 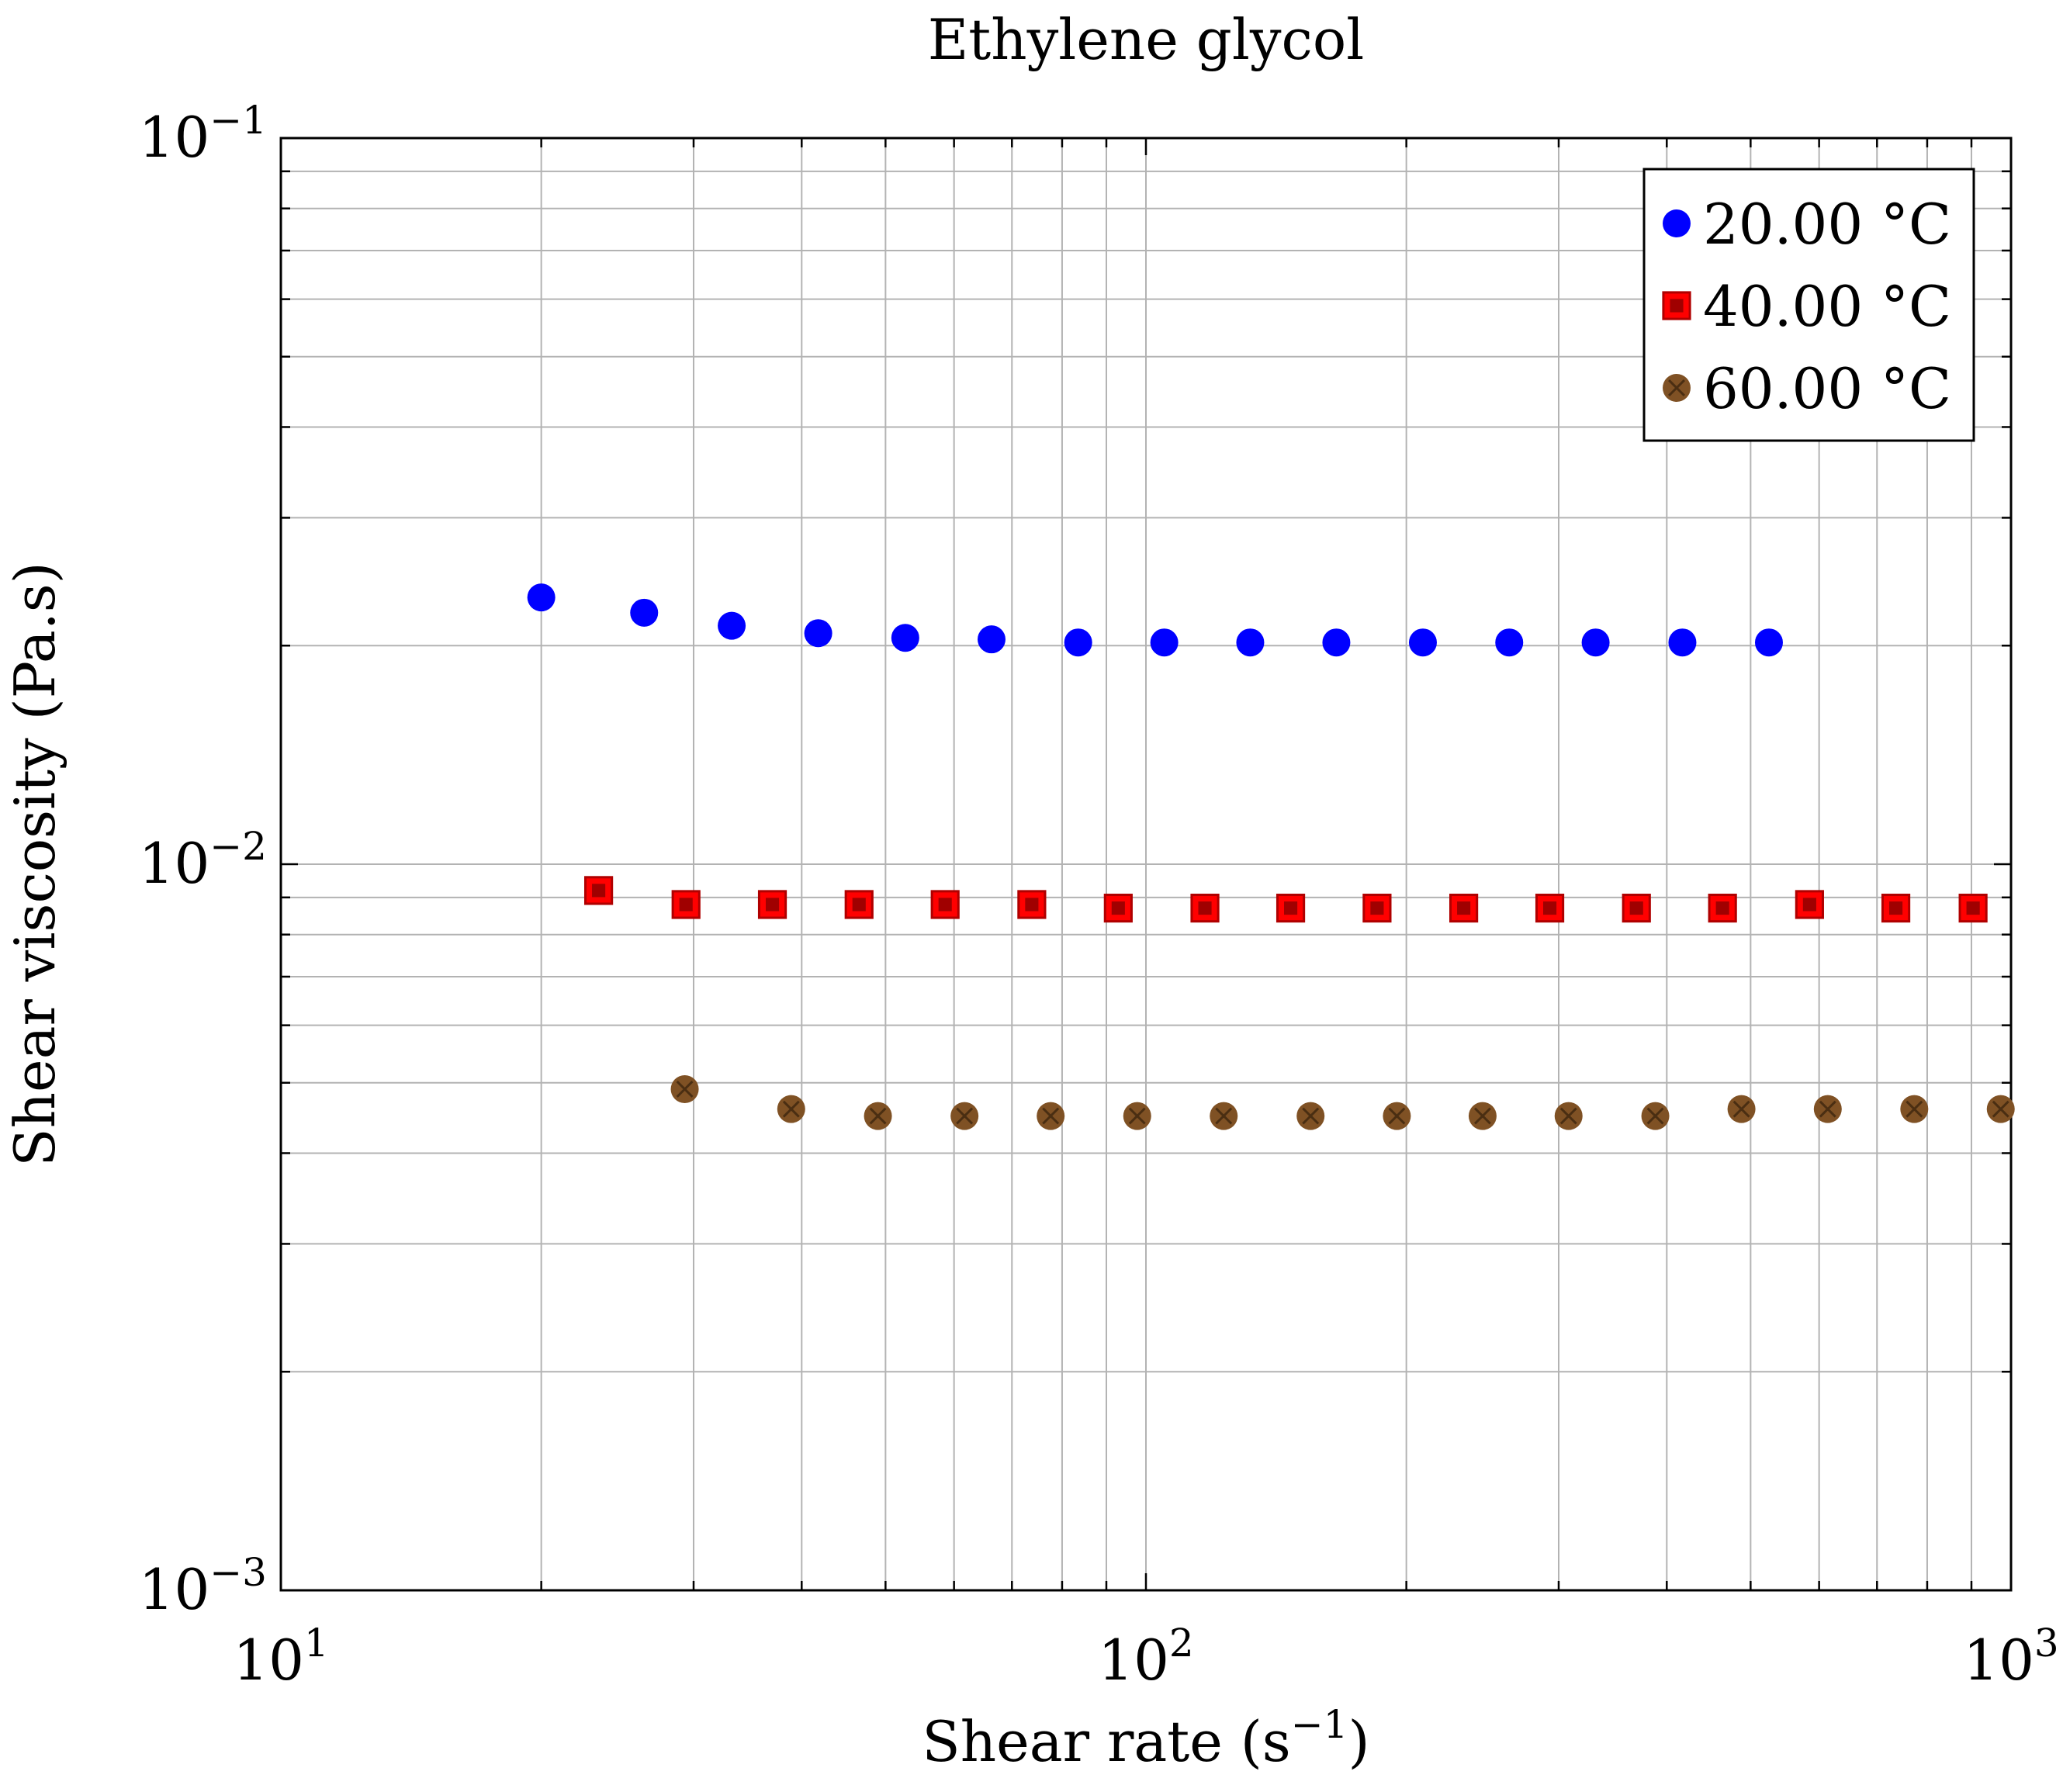 I want to click on y-tick-label: 10−1, so click(x=203, y=134).